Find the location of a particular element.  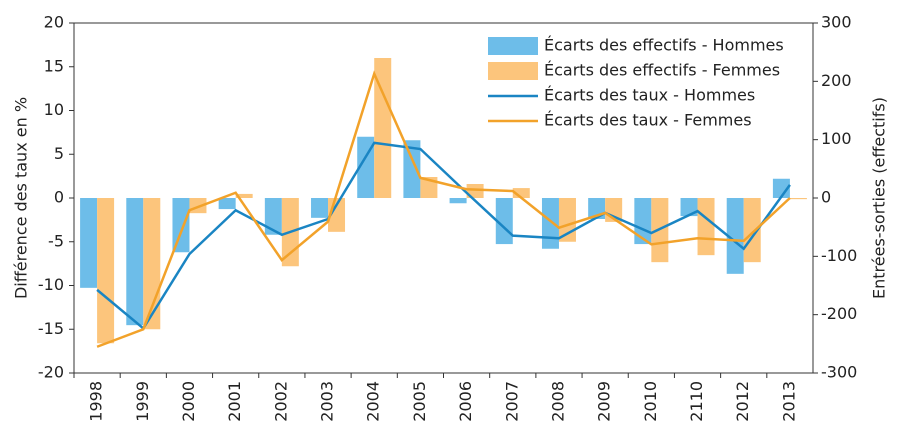

y2-tick-label: -100 is located at coordinates (839, 255).